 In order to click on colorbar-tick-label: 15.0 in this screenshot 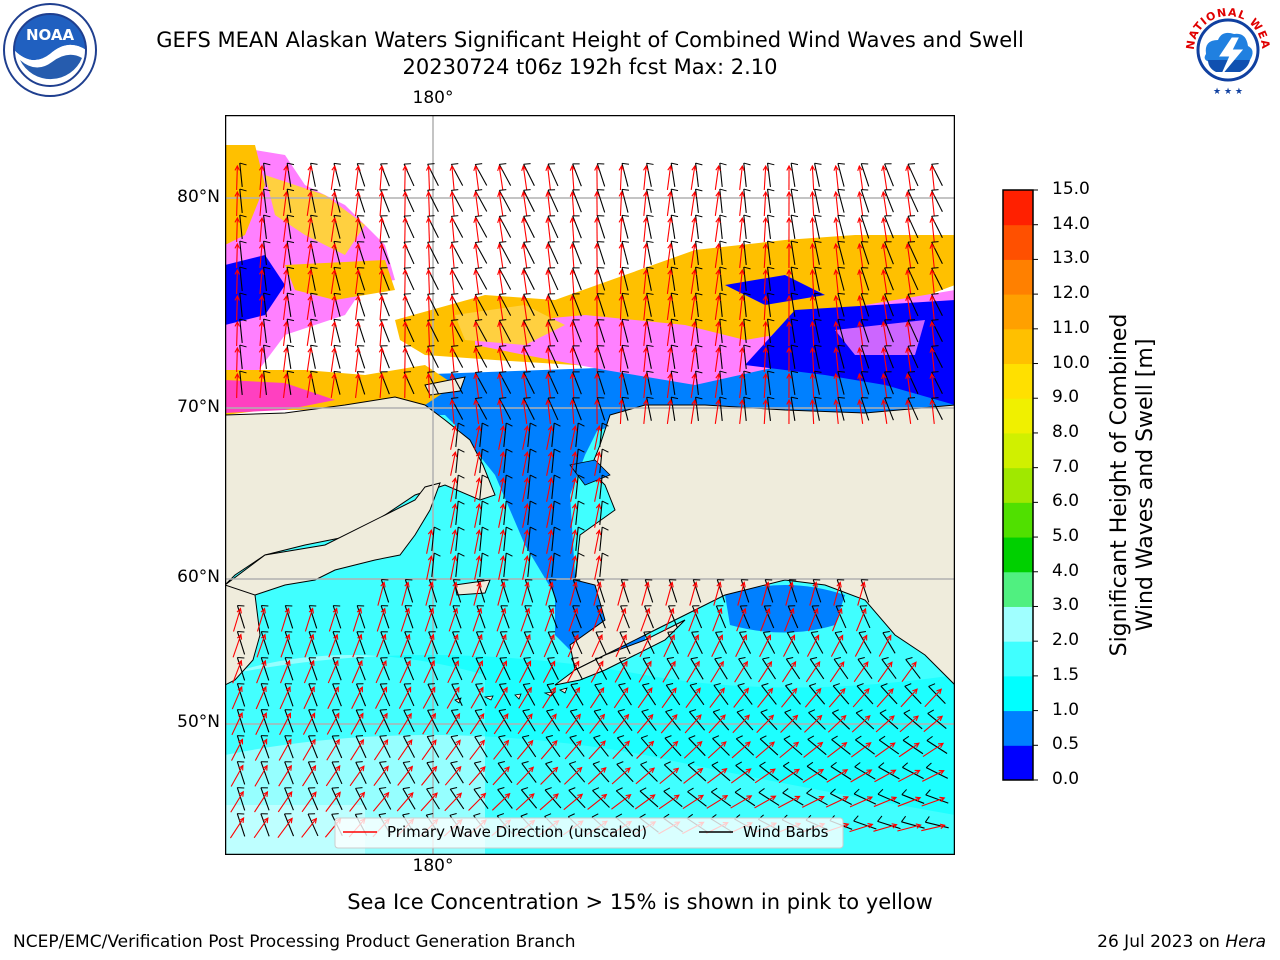, I will do `click(1071, 189)`.